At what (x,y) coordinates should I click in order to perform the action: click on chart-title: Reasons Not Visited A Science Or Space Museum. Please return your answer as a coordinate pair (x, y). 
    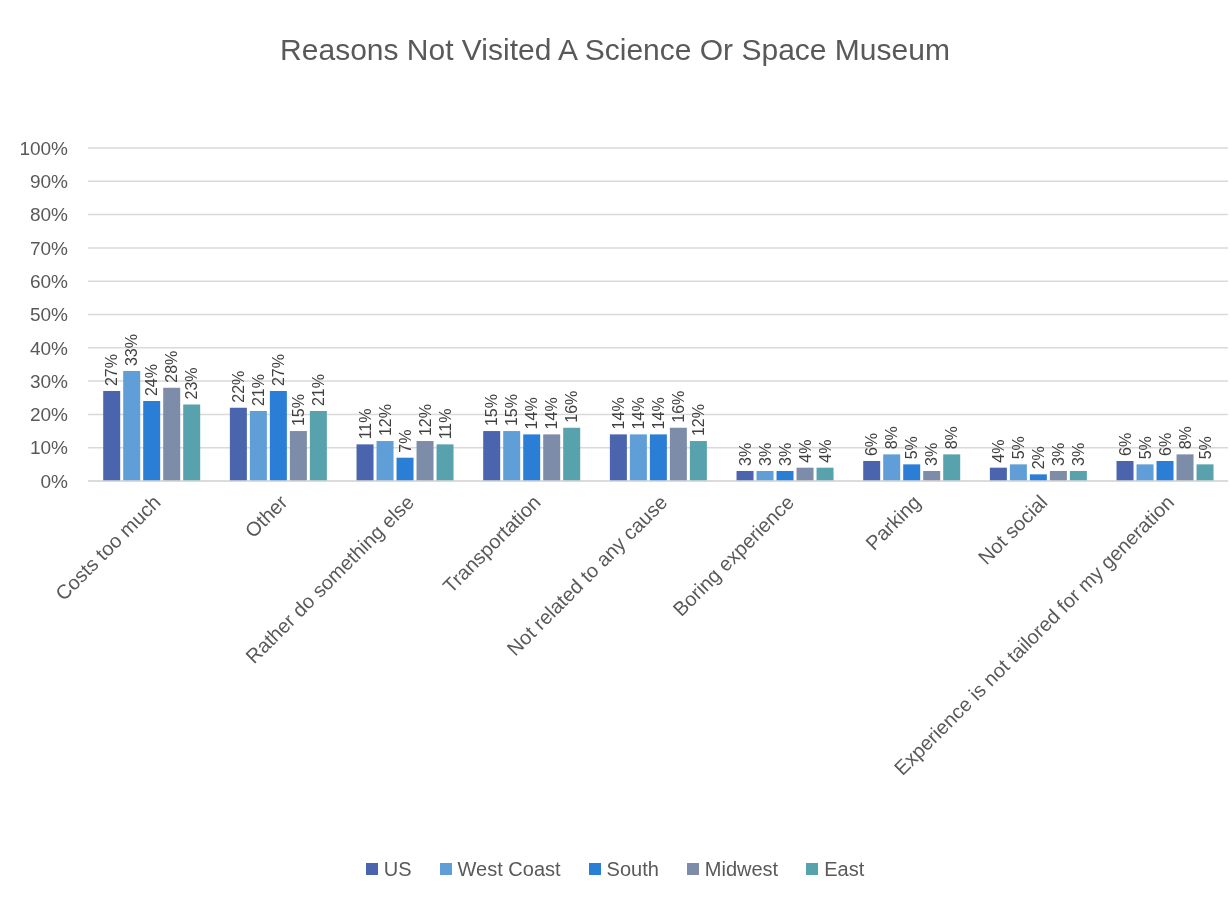
    Looking at the image, I should click on (615, 50).